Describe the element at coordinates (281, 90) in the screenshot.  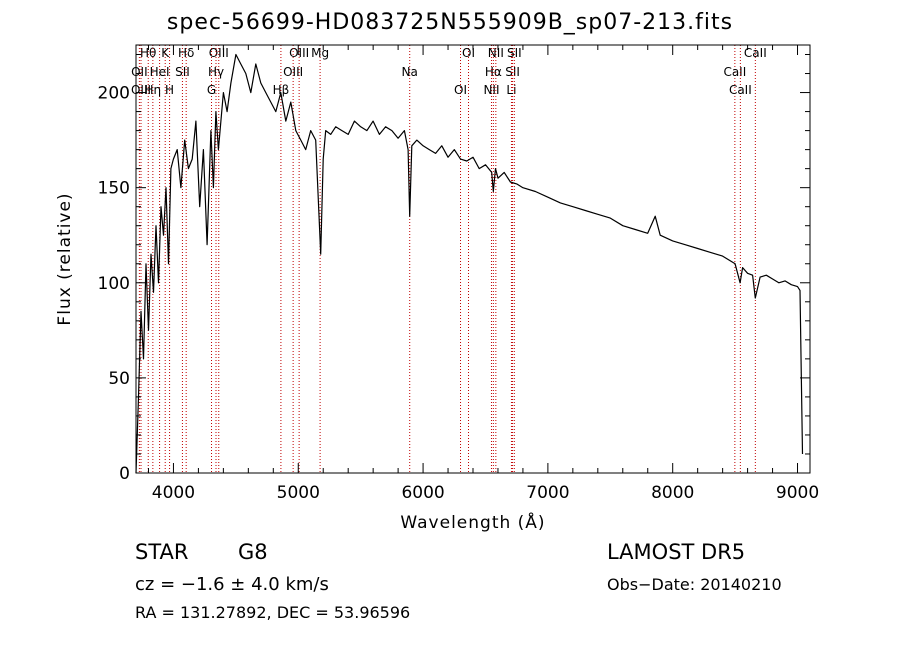
I see `marker-label: Hβ` at that location.